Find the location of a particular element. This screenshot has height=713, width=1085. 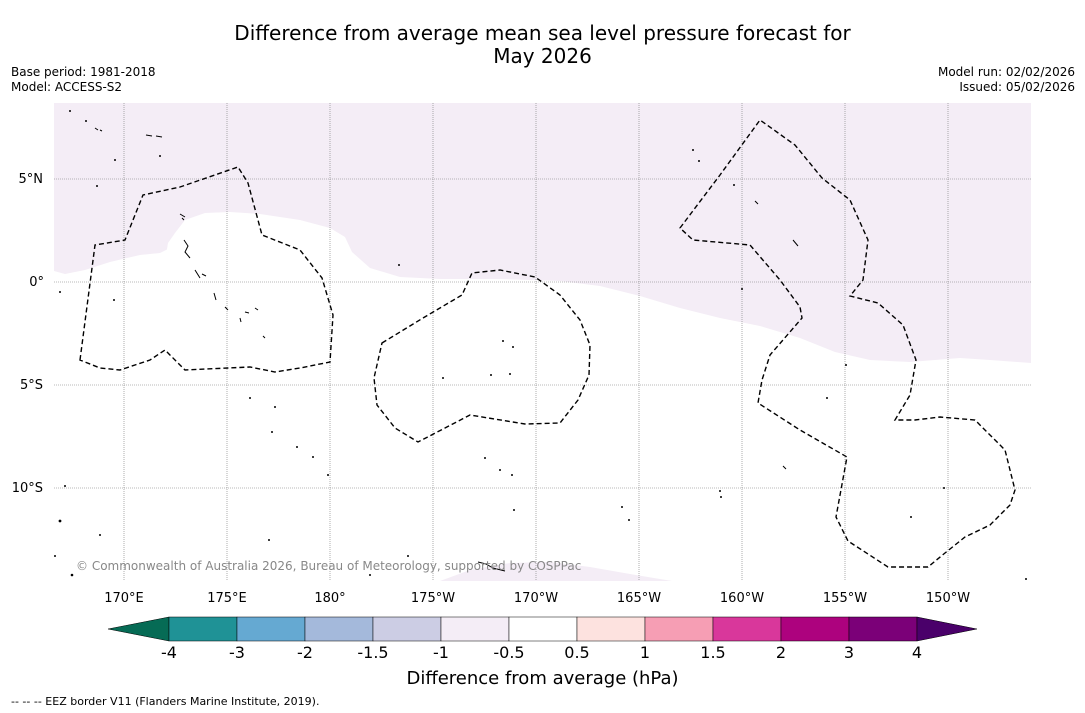

colorbar-tick: -1 is located at coordinates (441, 652).